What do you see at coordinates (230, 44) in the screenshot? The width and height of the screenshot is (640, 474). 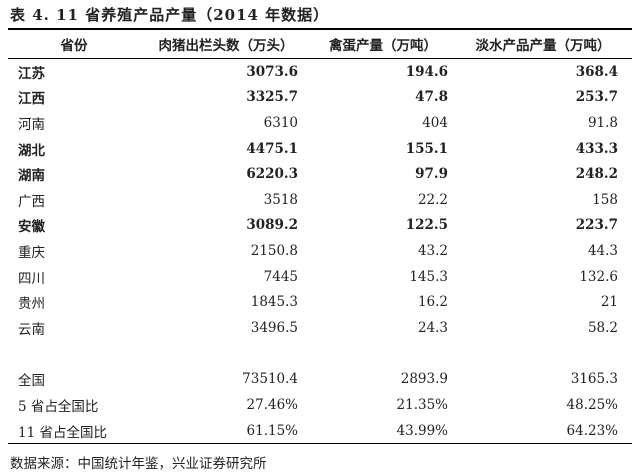 I see `header-cell: 肉猪出栏头数（万头）` at bounding box center [230, 44].